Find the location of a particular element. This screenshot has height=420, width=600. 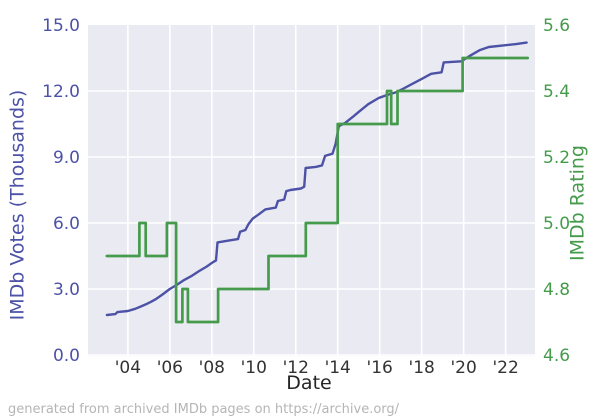

left-tick-label: 0.0 is located at coordinates (66, 356).